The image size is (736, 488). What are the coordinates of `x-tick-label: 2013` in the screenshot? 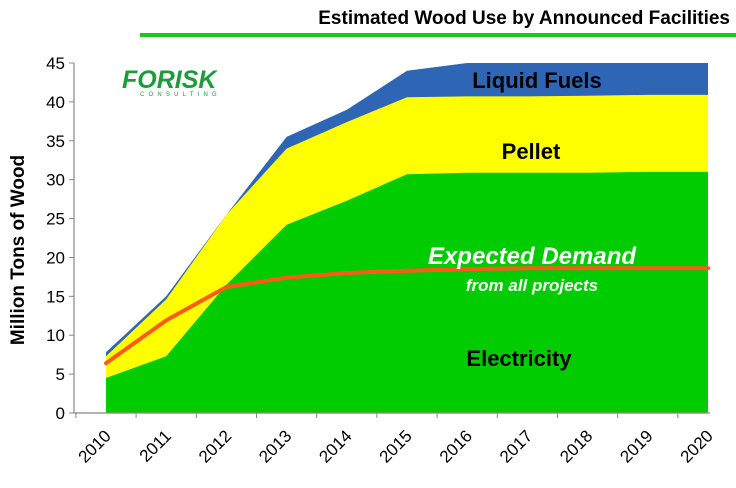 It's located at (275, 446).